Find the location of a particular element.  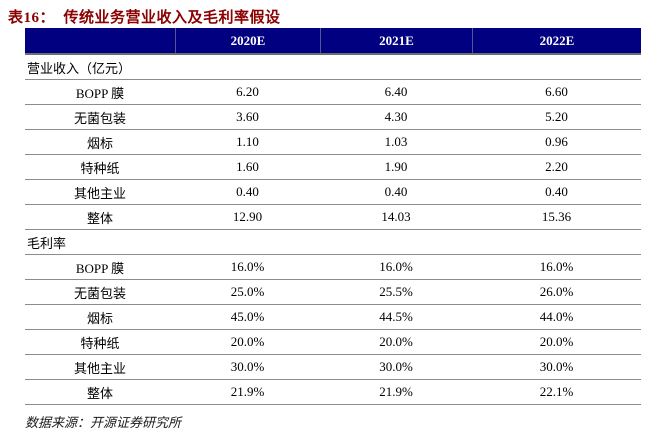

section-header-gross-margin: 毛利率 is located at coordinates (333, 242).